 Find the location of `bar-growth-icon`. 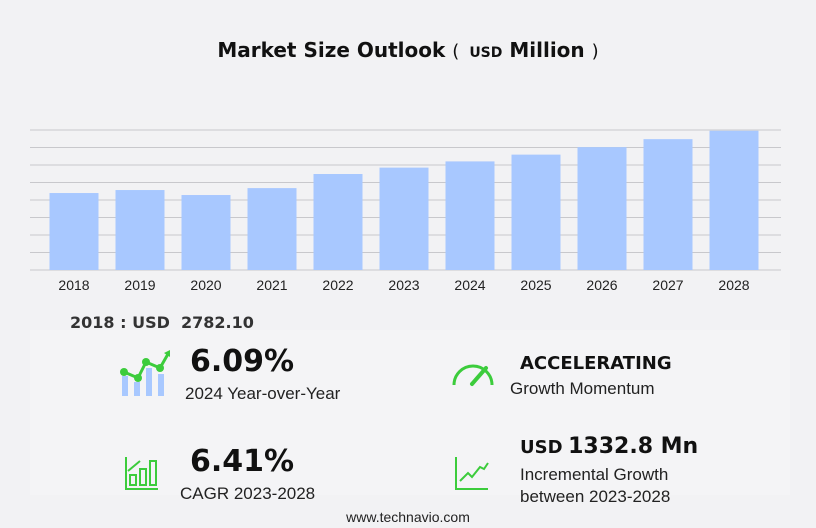

bar-growth-icon is located at coordinates (141, 473).